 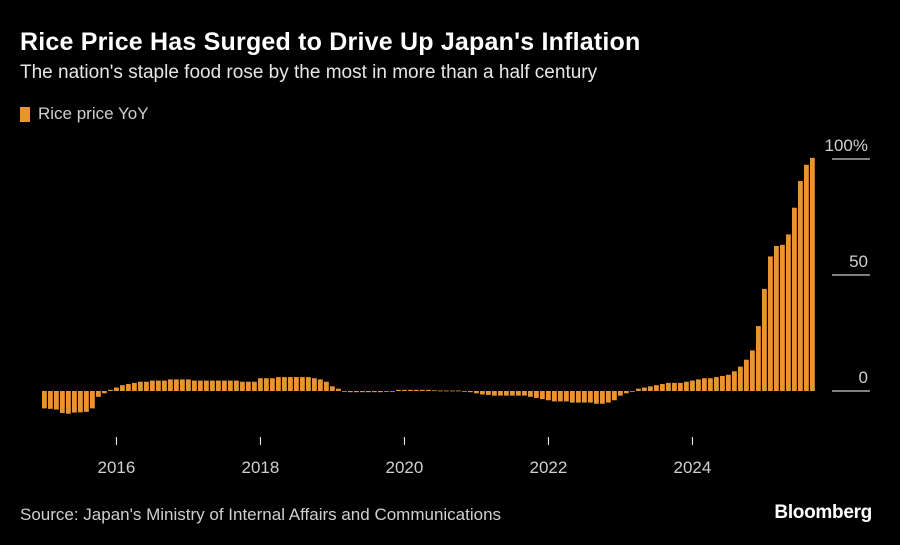 I want to click on x-tick-label: 2018, so click(x=260, y=467).